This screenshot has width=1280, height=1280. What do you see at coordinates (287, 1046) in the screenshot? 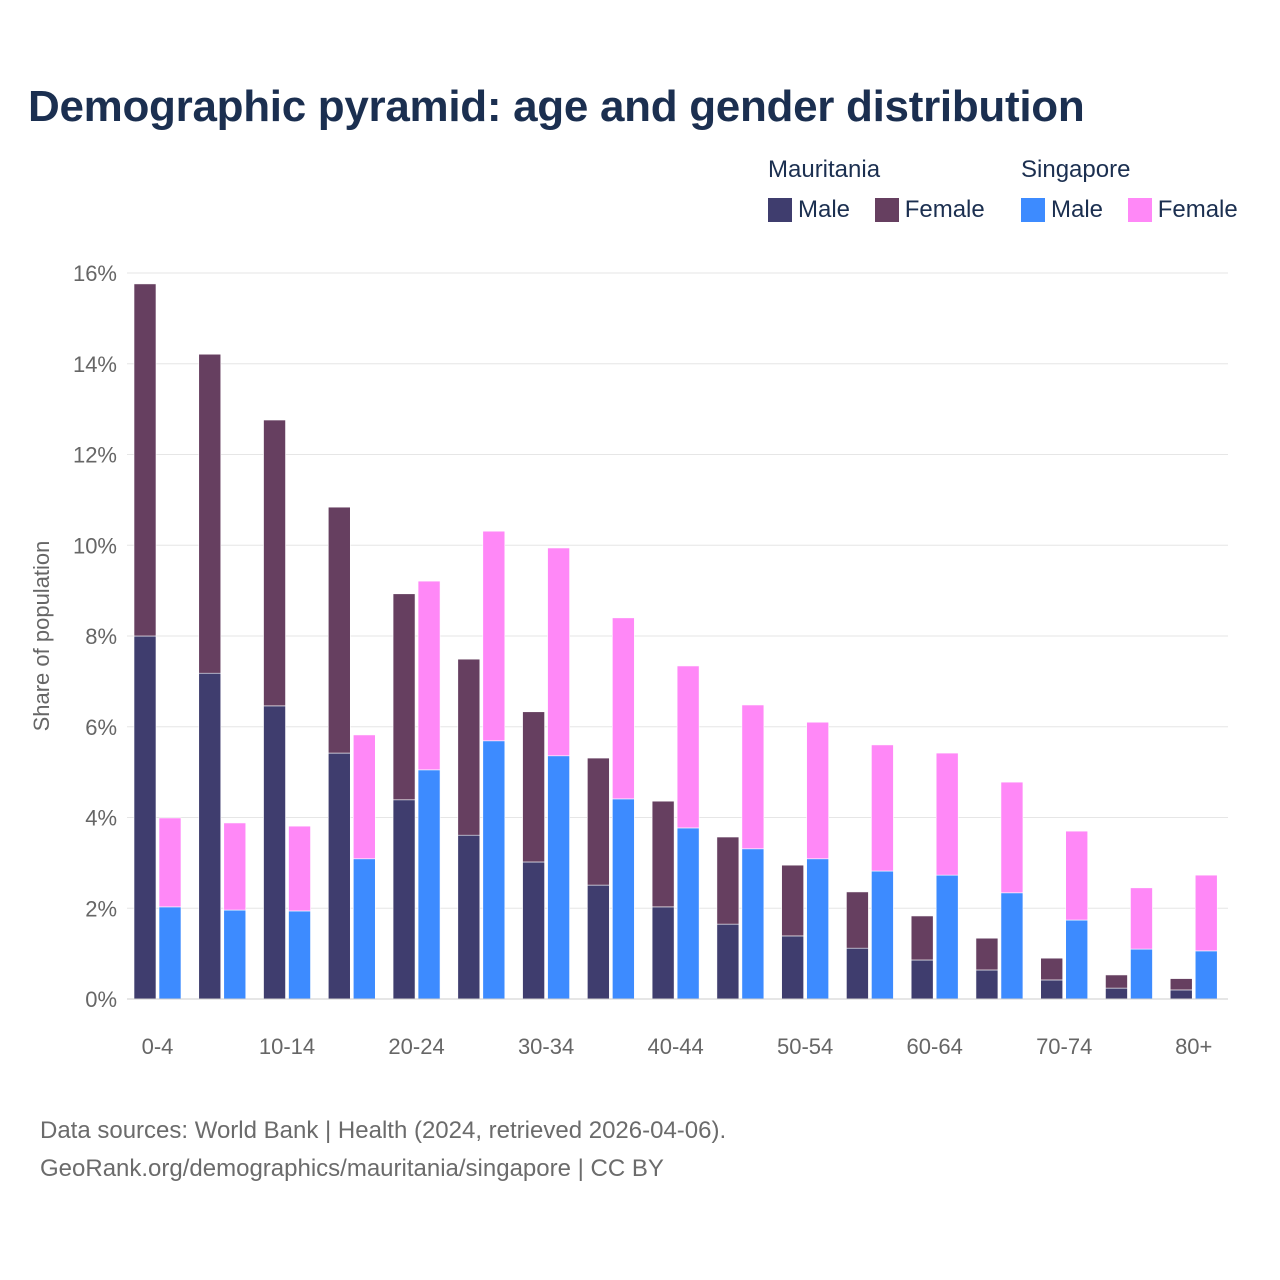
I see `x-tick-label: 10-14` at bounding box center [287, 1046].